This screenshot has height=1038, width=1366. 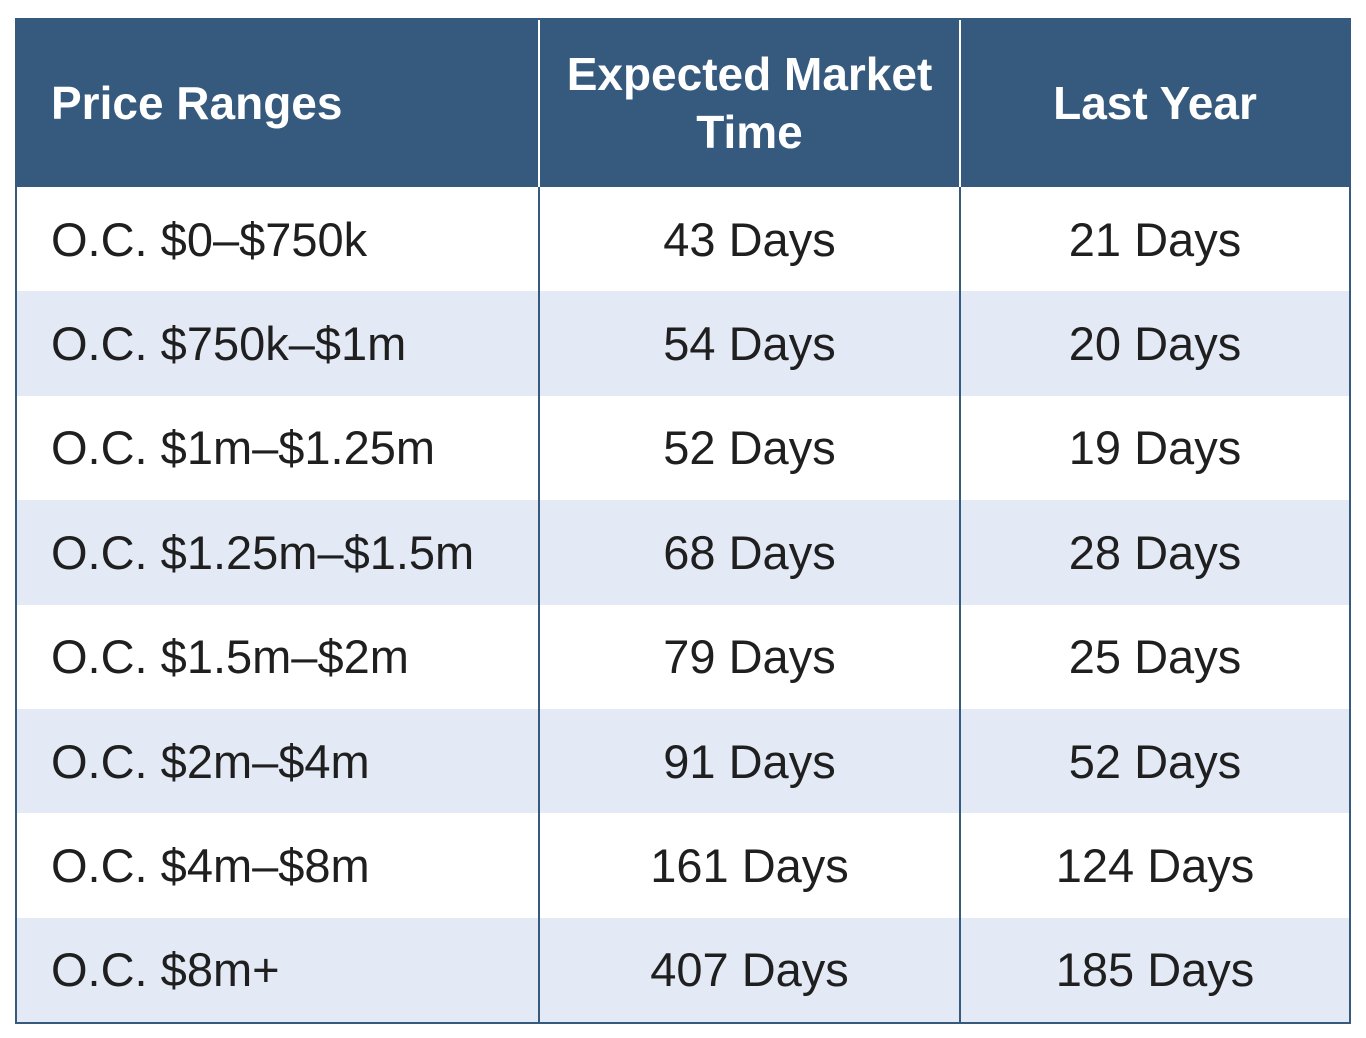 I want to click on table-cell-price-range: O.C. $4m–$8m, so click(x=277, y=865).